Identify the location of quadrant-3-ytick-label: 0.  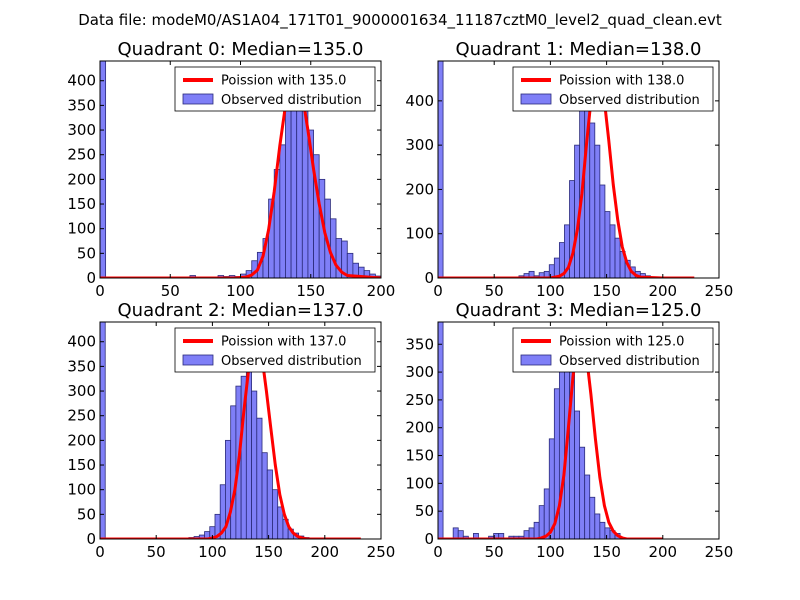
(429, 539).